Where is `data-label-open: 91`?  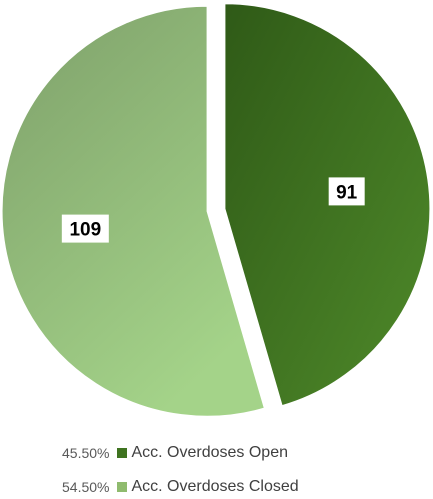 data-label-open: 91 is located at coordinates (347, 192).